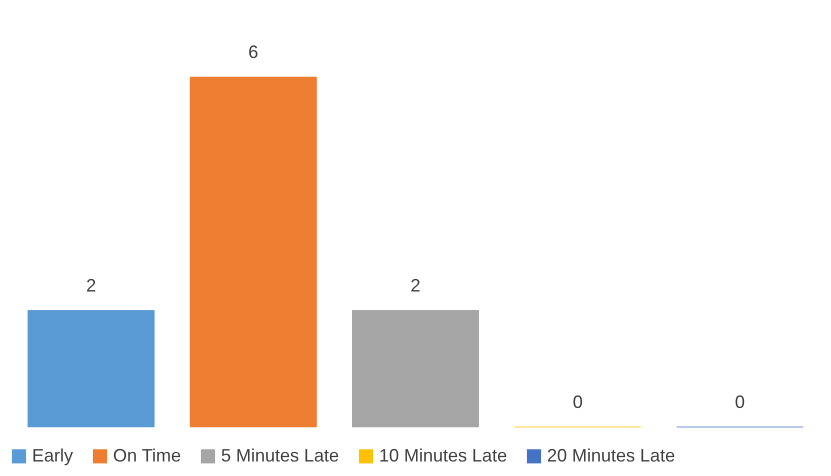 Image resolution: width=831 pixels, height=476 pixels. Describe the element at coordinates (253, 52) in the screenshot. I see `data-label: 6` at that location.